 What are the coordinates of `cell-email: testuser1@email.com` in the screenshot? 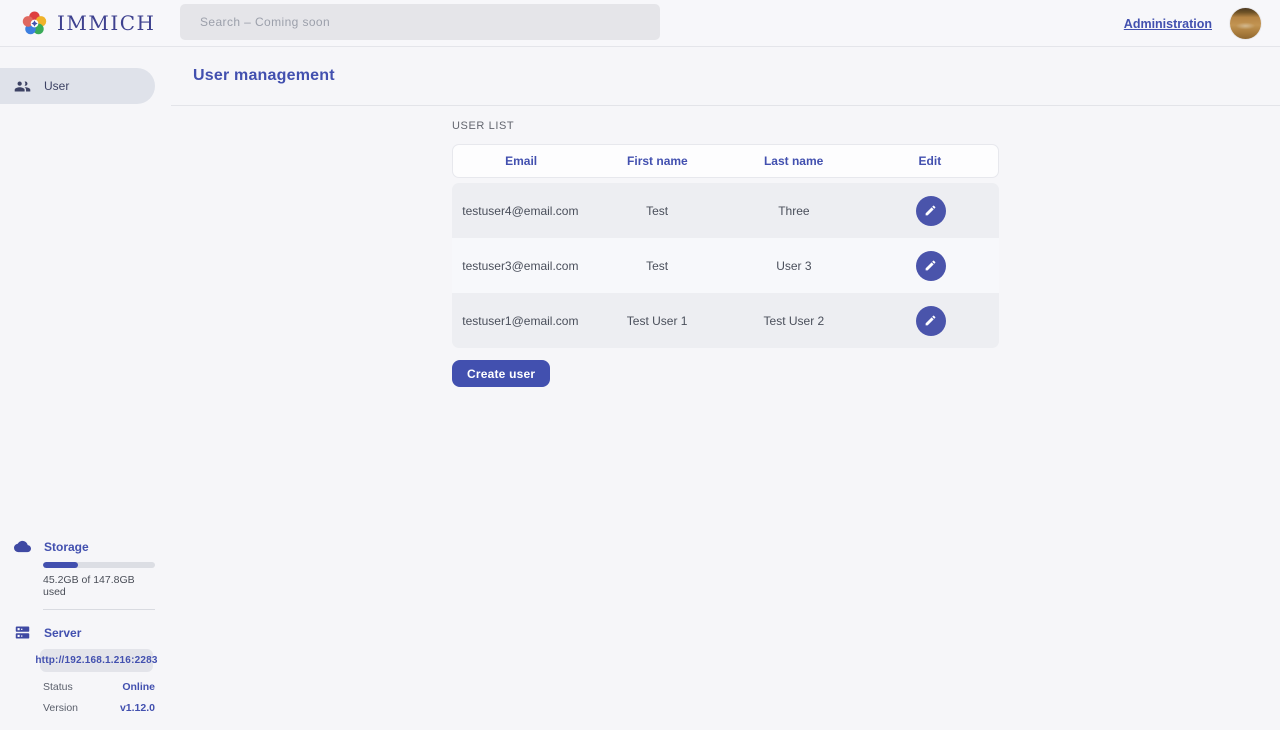 It's located at (520, 320).